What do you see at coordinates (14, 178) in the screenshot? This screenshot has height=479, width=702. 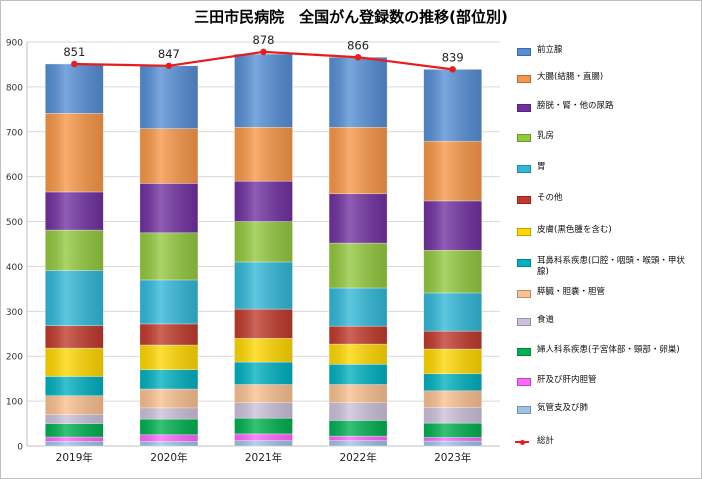 I see `y-tick-label: 600` at bounding box center [14, 178].